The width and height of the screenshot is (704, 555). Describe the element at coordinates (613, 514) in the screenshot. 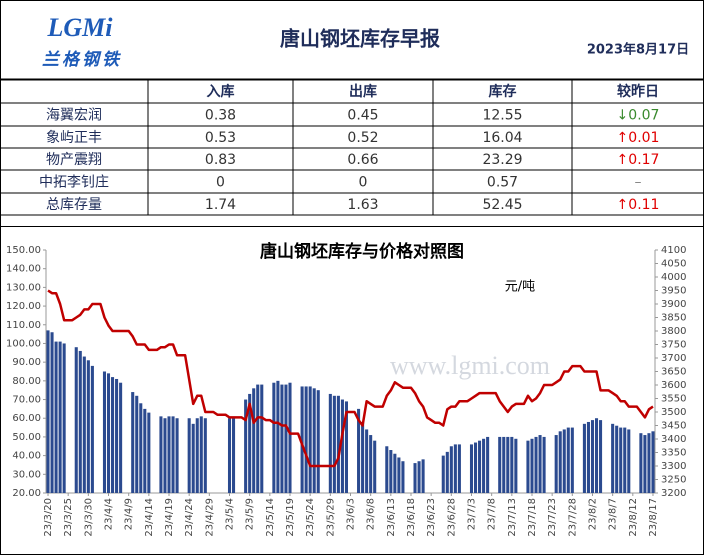

I see `x-tick-label: 23/8/7` at that location.